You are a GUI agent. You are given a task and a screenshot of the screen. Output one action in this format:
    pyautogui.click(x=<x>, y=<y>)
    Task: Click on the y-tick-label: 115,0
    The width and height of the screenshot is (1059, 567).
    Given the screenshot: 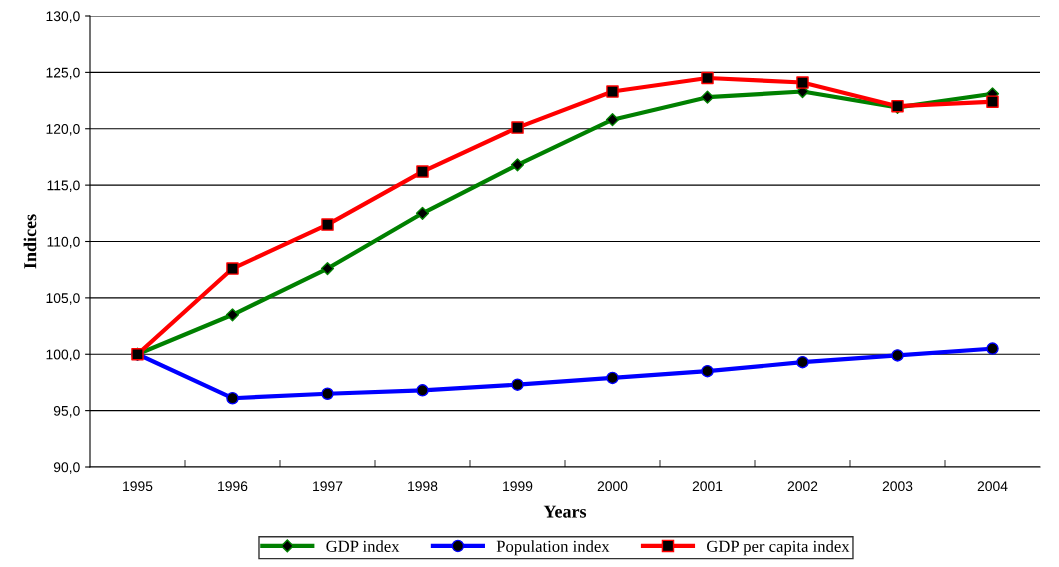 What is the action you would take?
    pyautogui.click(x=63, y=186)
    